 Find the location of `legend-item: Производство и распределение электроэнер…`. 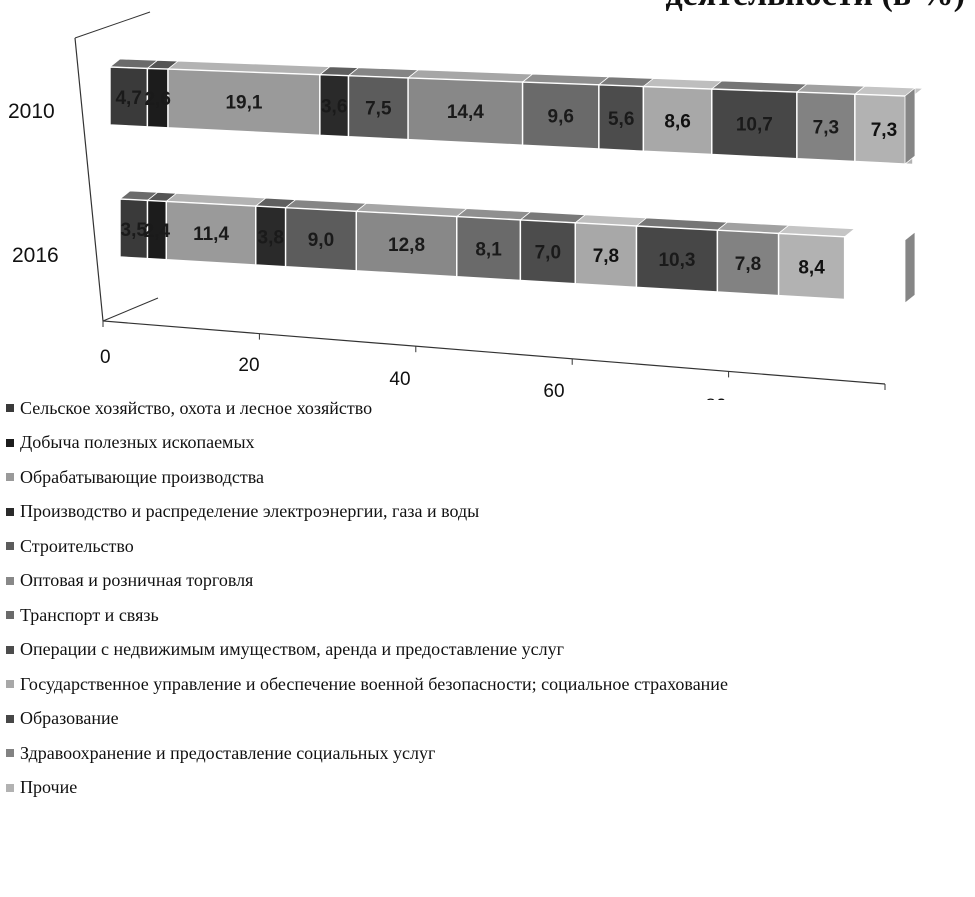

legend-item: Производство и распределение электроэнер… is located at coordinates (367, 512).